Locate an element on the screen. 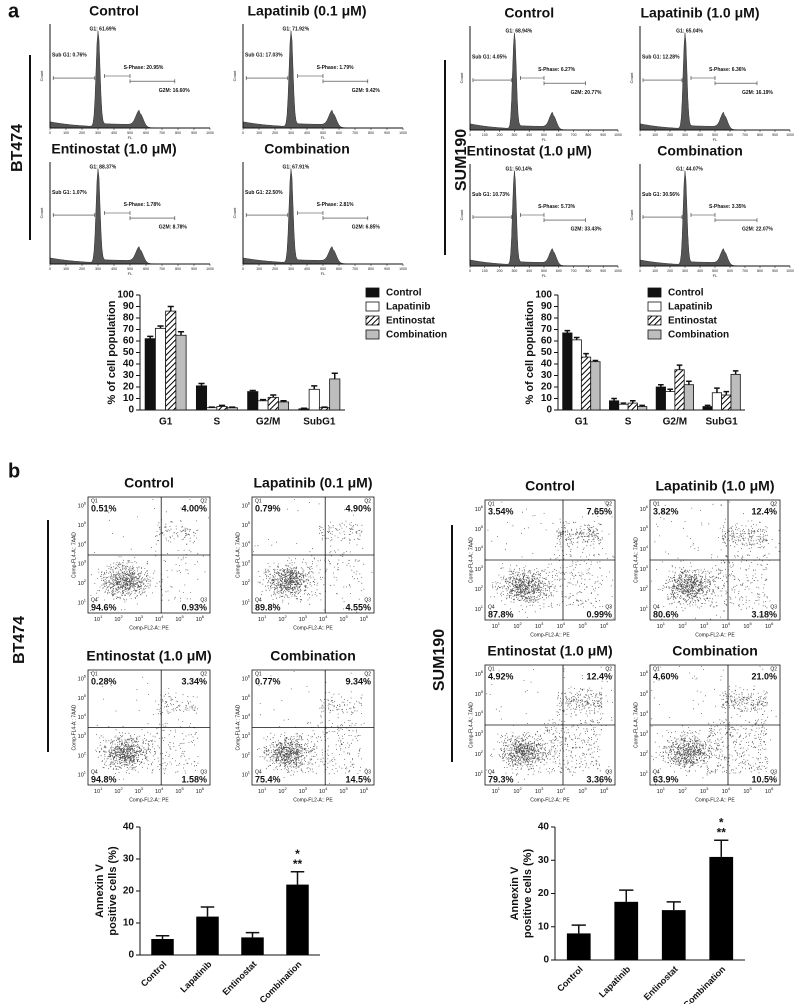 The height and width of the screenshot is (1004, 800). quadrant-percent: 4.55% is located at coordinates (358, 607).